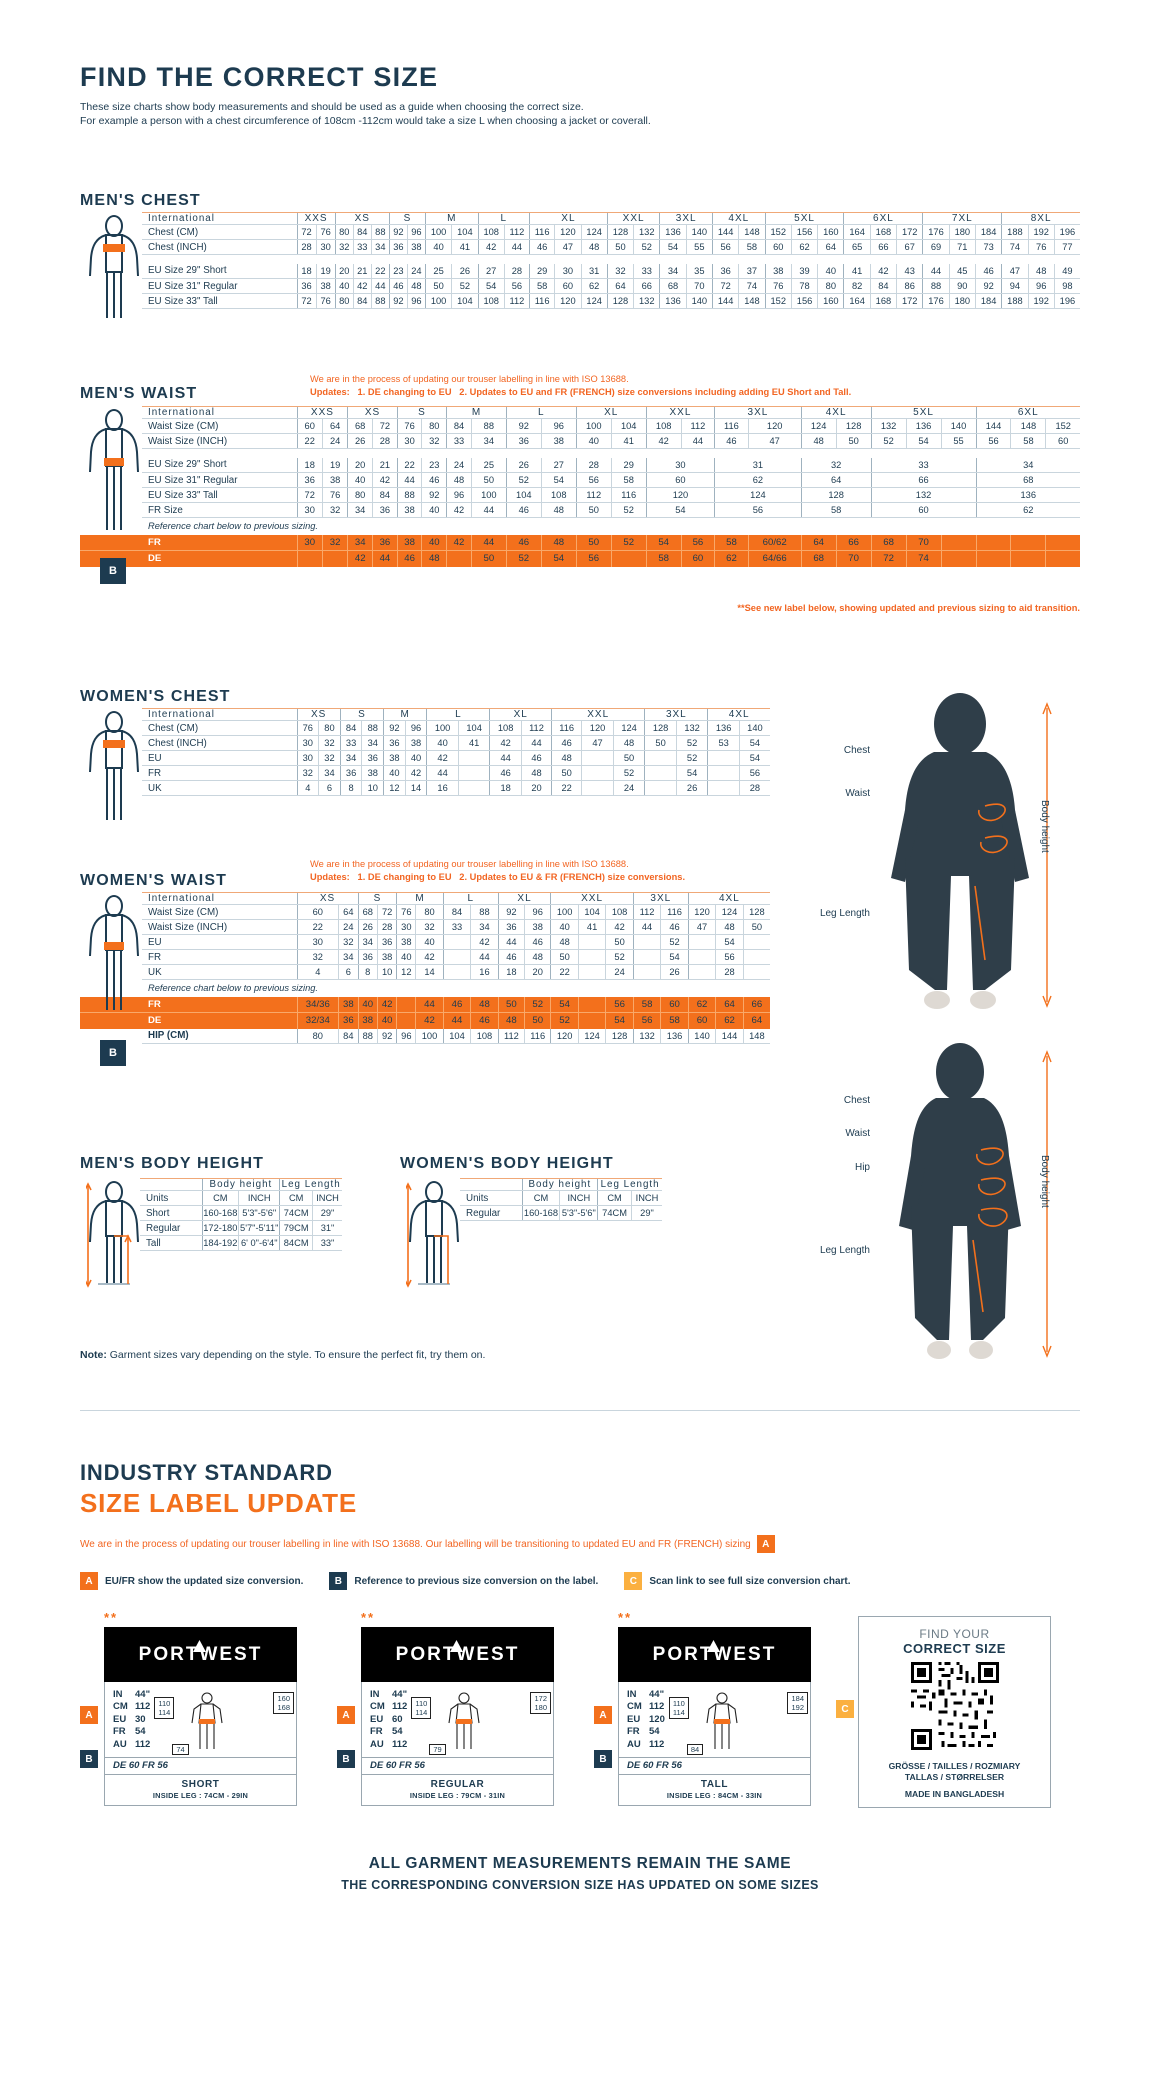 The width and height of the screenshot is (1157, 2076). Describe the element at coordinates (714, 1784) in the screenshot. I see `card-fit-name: TALL` at that location.